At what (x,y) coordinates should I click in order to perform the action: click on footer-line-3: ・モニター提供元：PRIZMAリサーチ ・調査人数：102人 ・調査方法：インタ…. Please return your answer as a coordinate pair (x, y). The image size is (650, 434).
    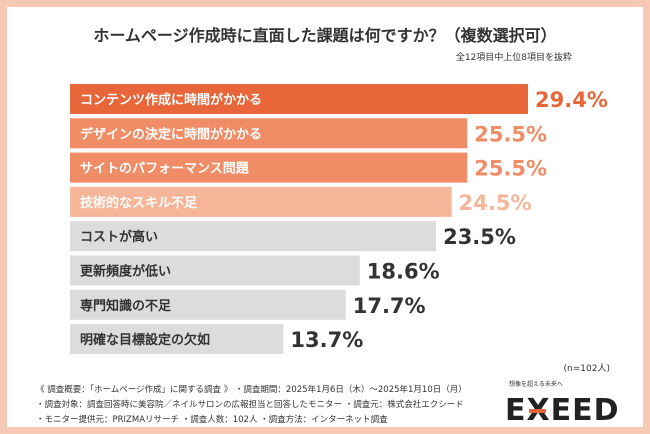
    Looking at the image, I should click on (212, 420).